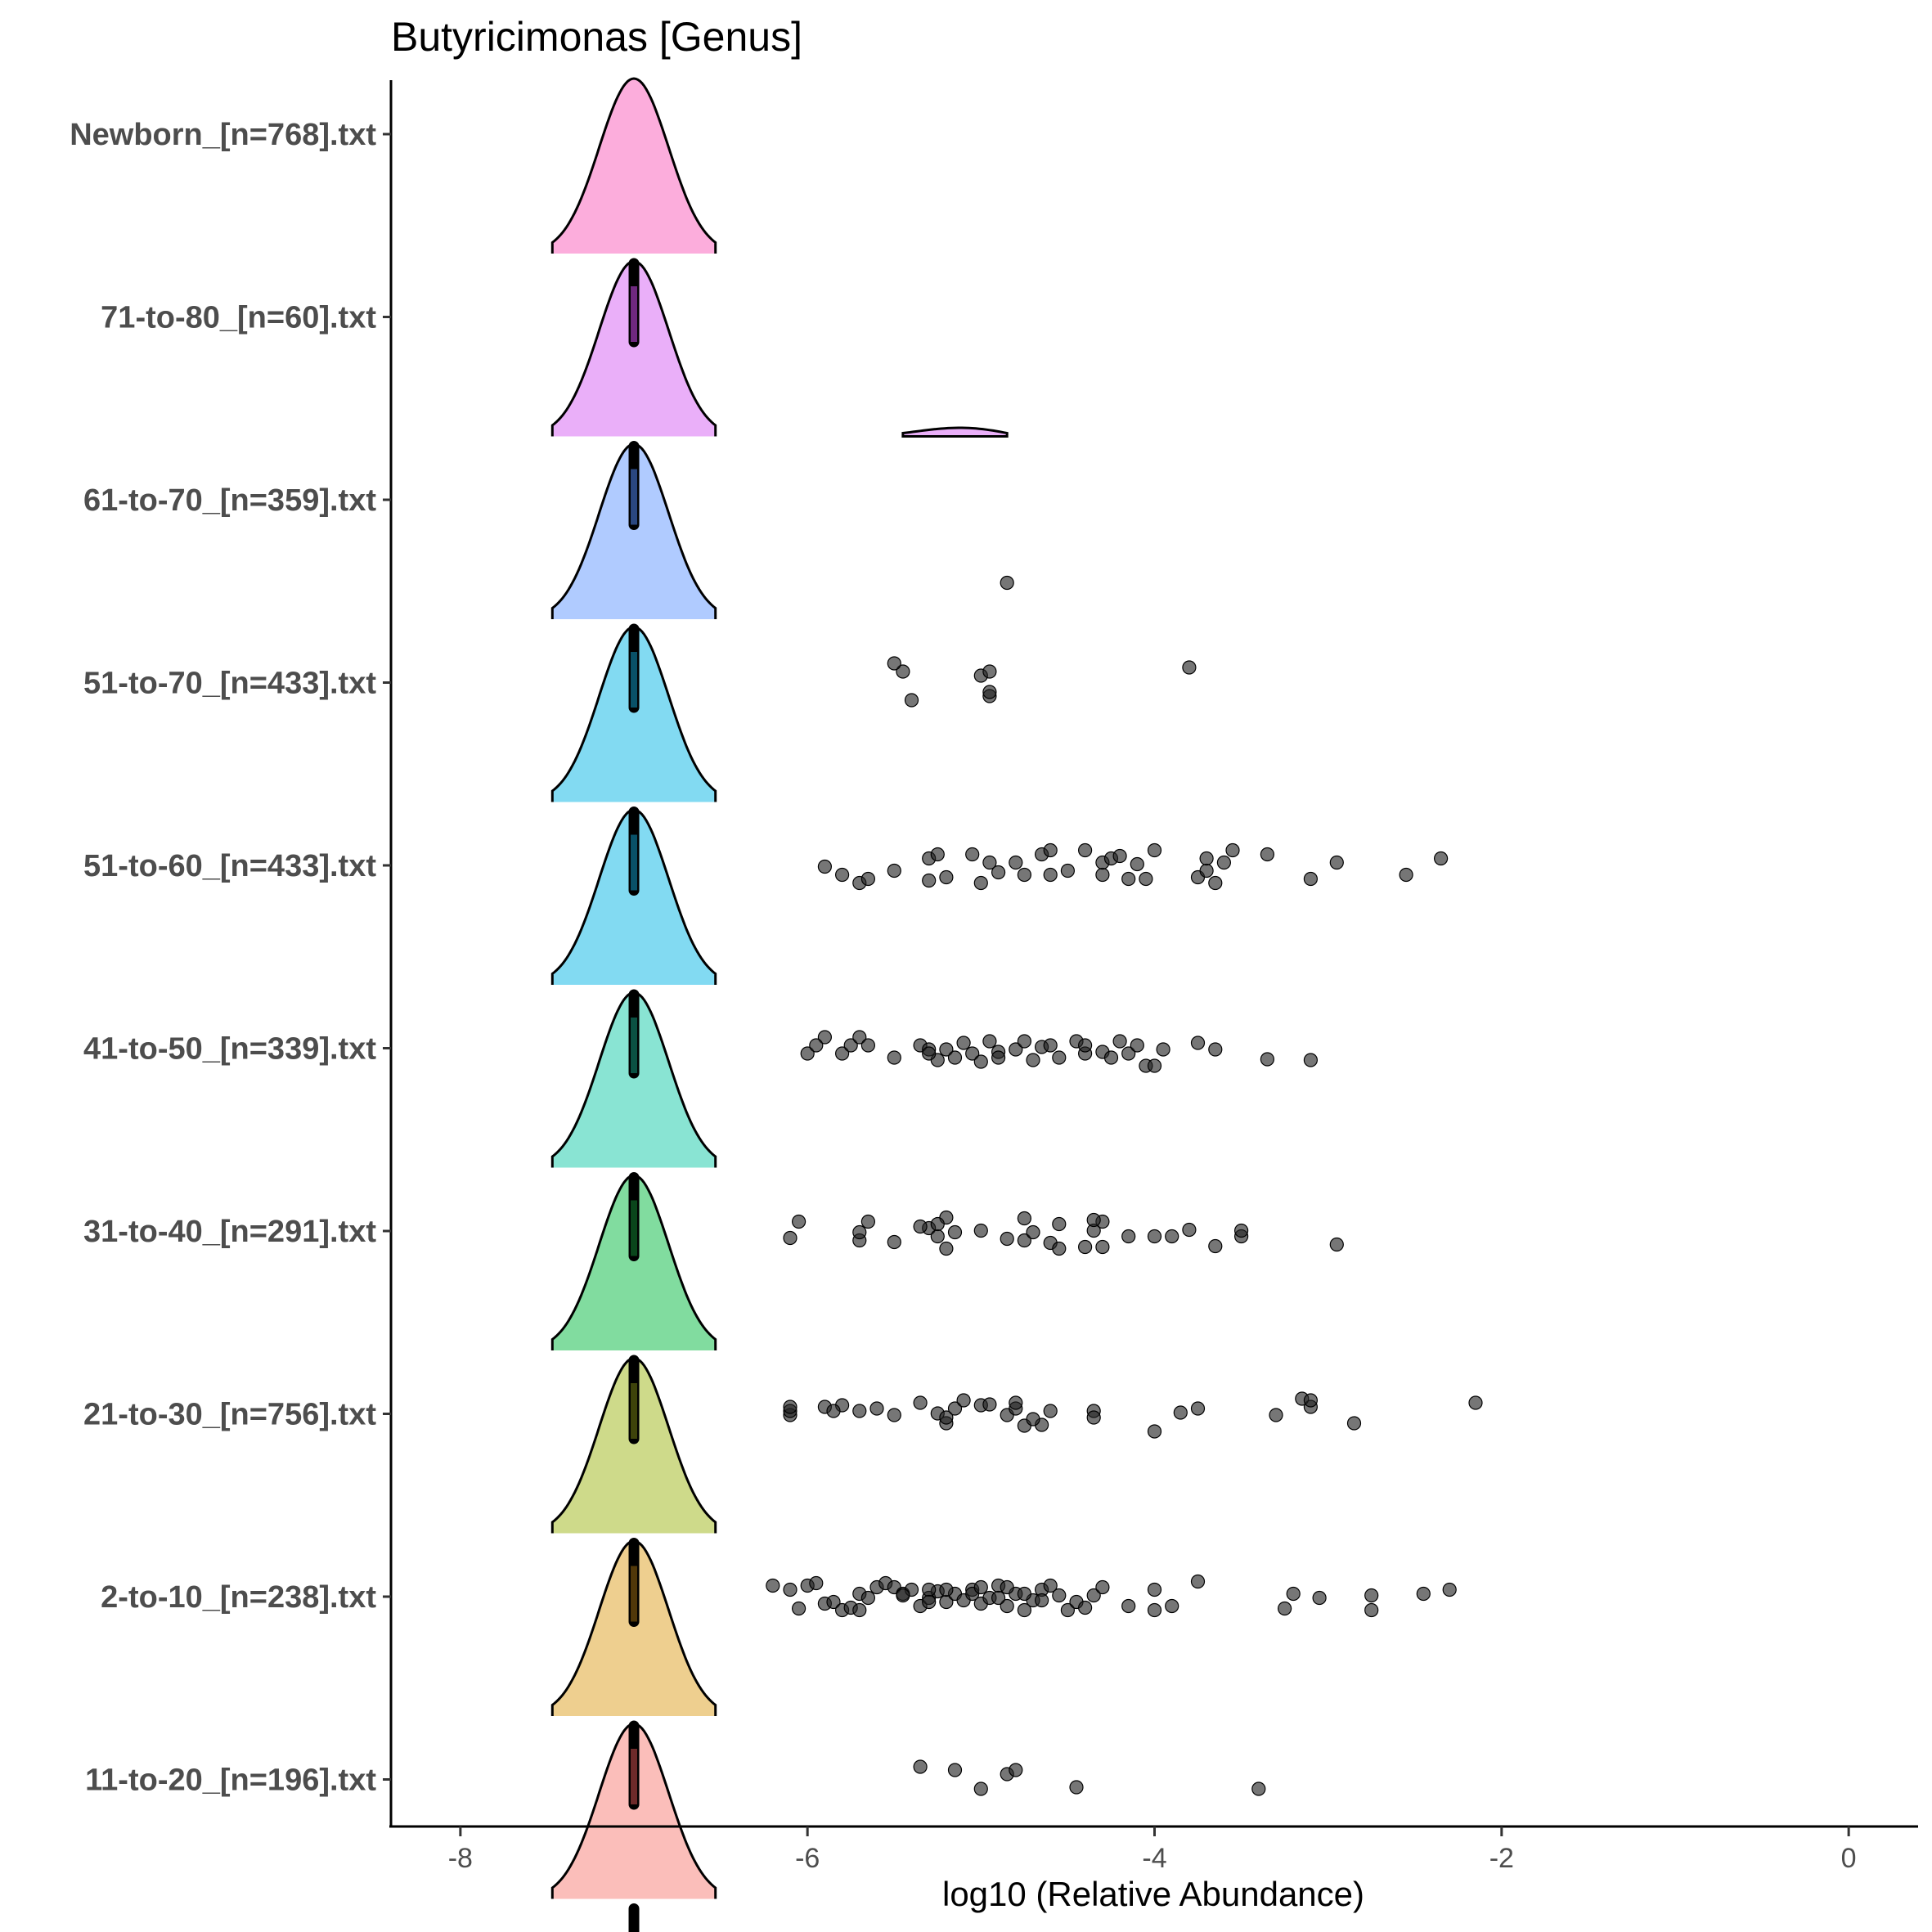 The image size is (1932, 1932). I want to click on y-tick-label: 41-to-50_[n=339].txt, so click(229, 1050).